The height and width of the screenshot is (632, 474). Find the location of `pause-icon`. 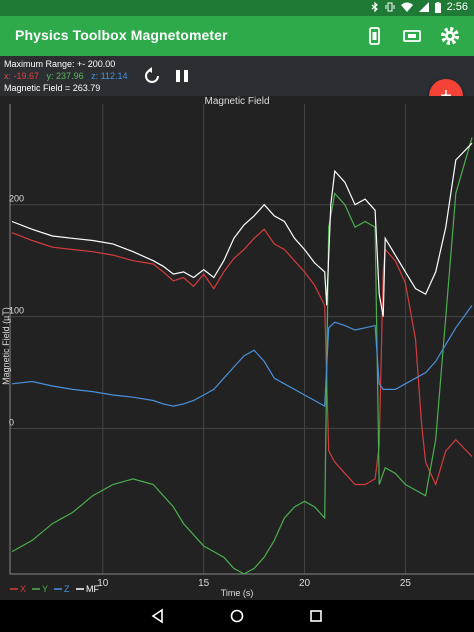

pause-icon is located at coordinates (182, 76).